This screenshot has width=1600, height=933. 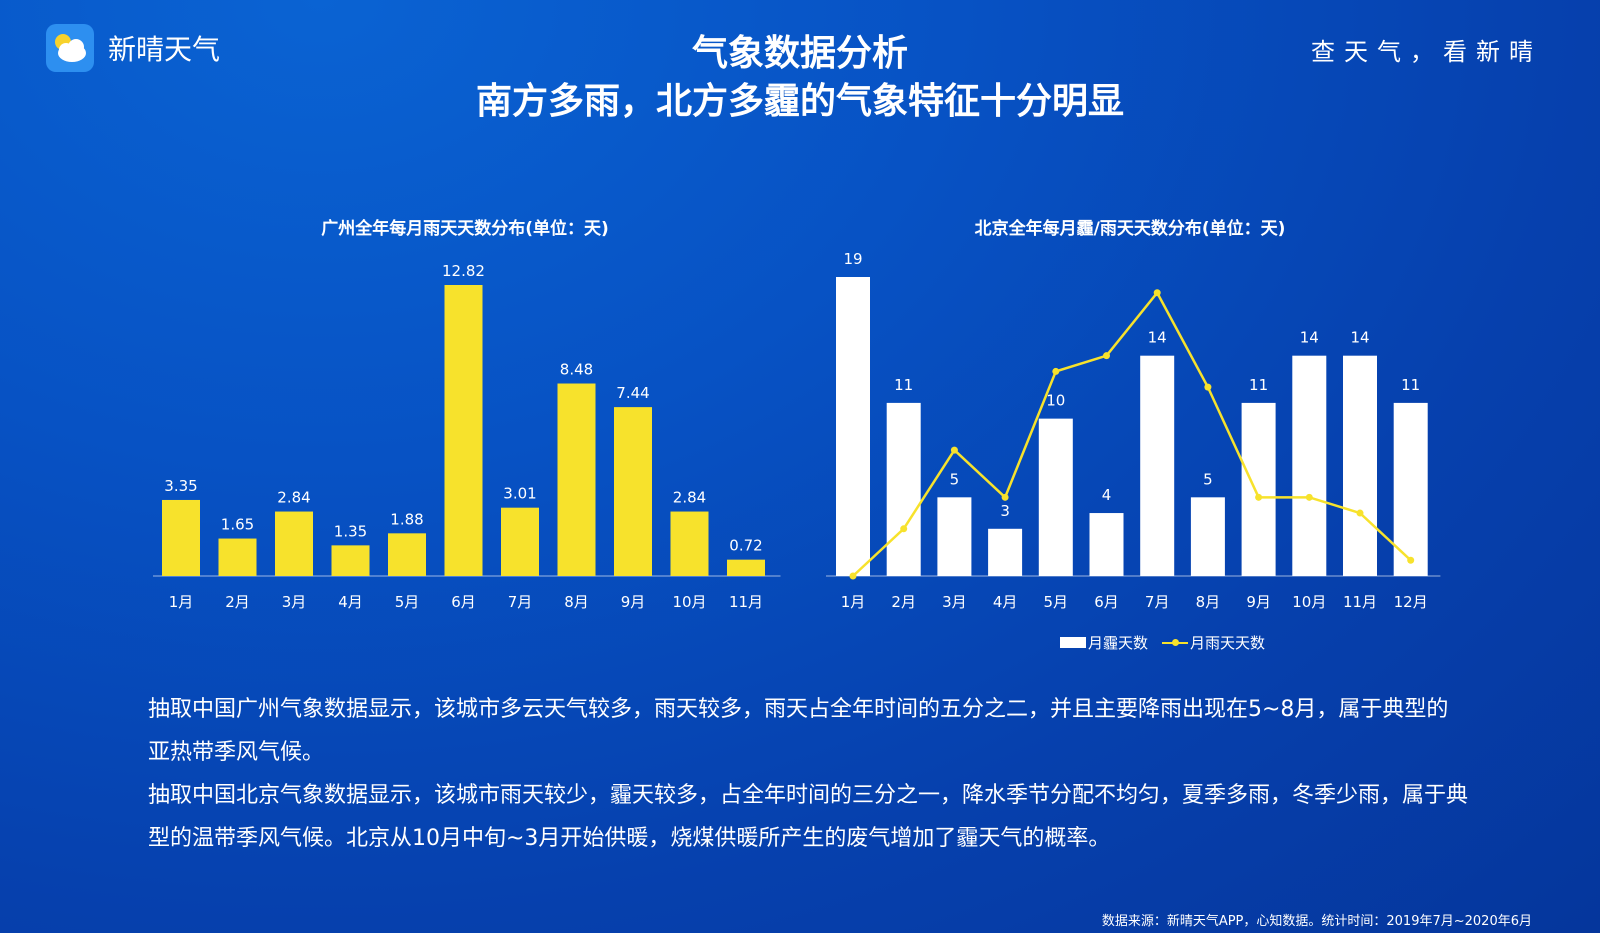 What do you see at coordinates (294, 602) in the screenshot?
I see `guangzhou-x-tick-label: 3月` at bounding box center [294, 602].